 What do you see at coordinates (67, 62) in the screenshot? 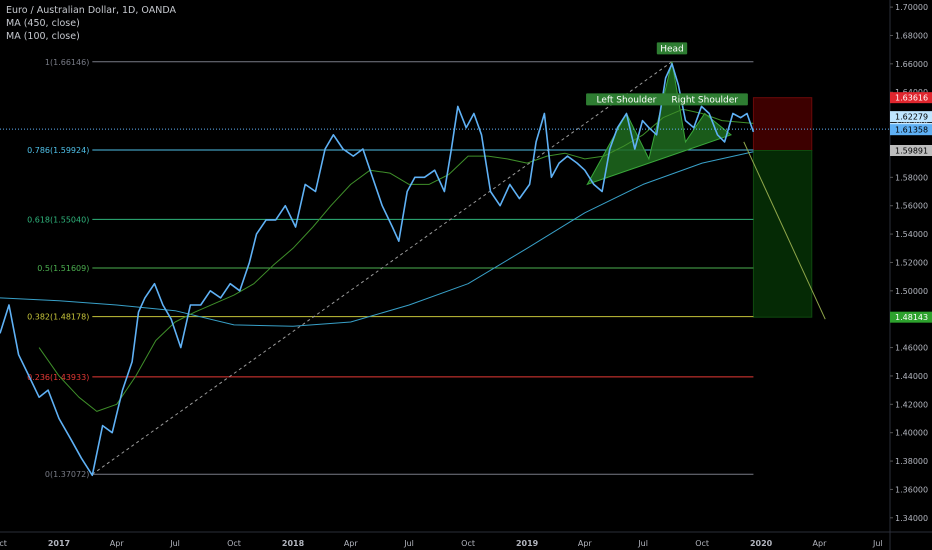
I see `fib-level-label: 1(1.66146)` at bounding box center [67, 62].